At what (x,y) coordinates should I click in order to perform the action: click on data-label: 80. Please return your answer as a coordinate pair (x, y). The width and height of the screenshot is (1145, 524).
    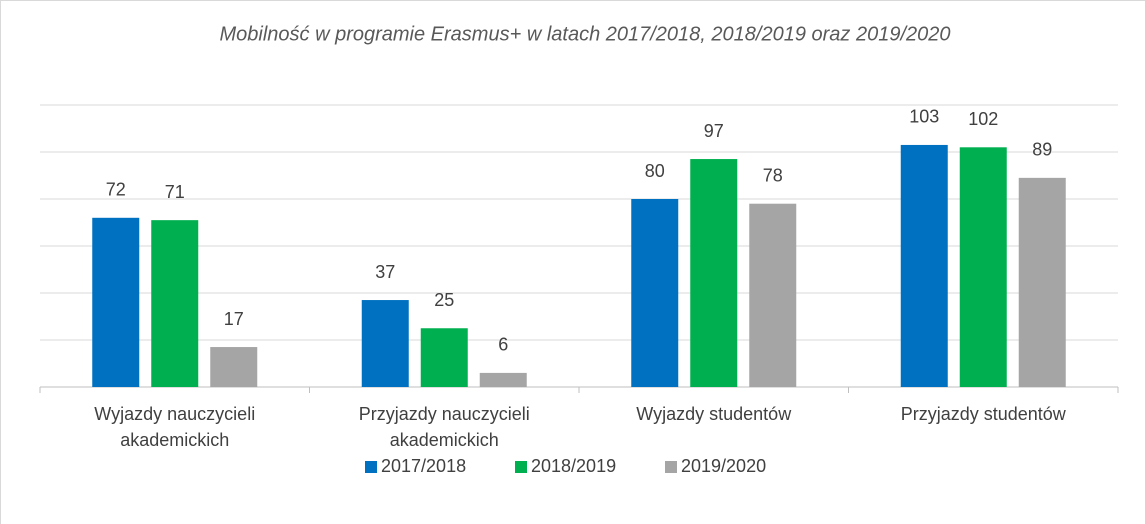
    Looking at the image, I should click on (655, 171).